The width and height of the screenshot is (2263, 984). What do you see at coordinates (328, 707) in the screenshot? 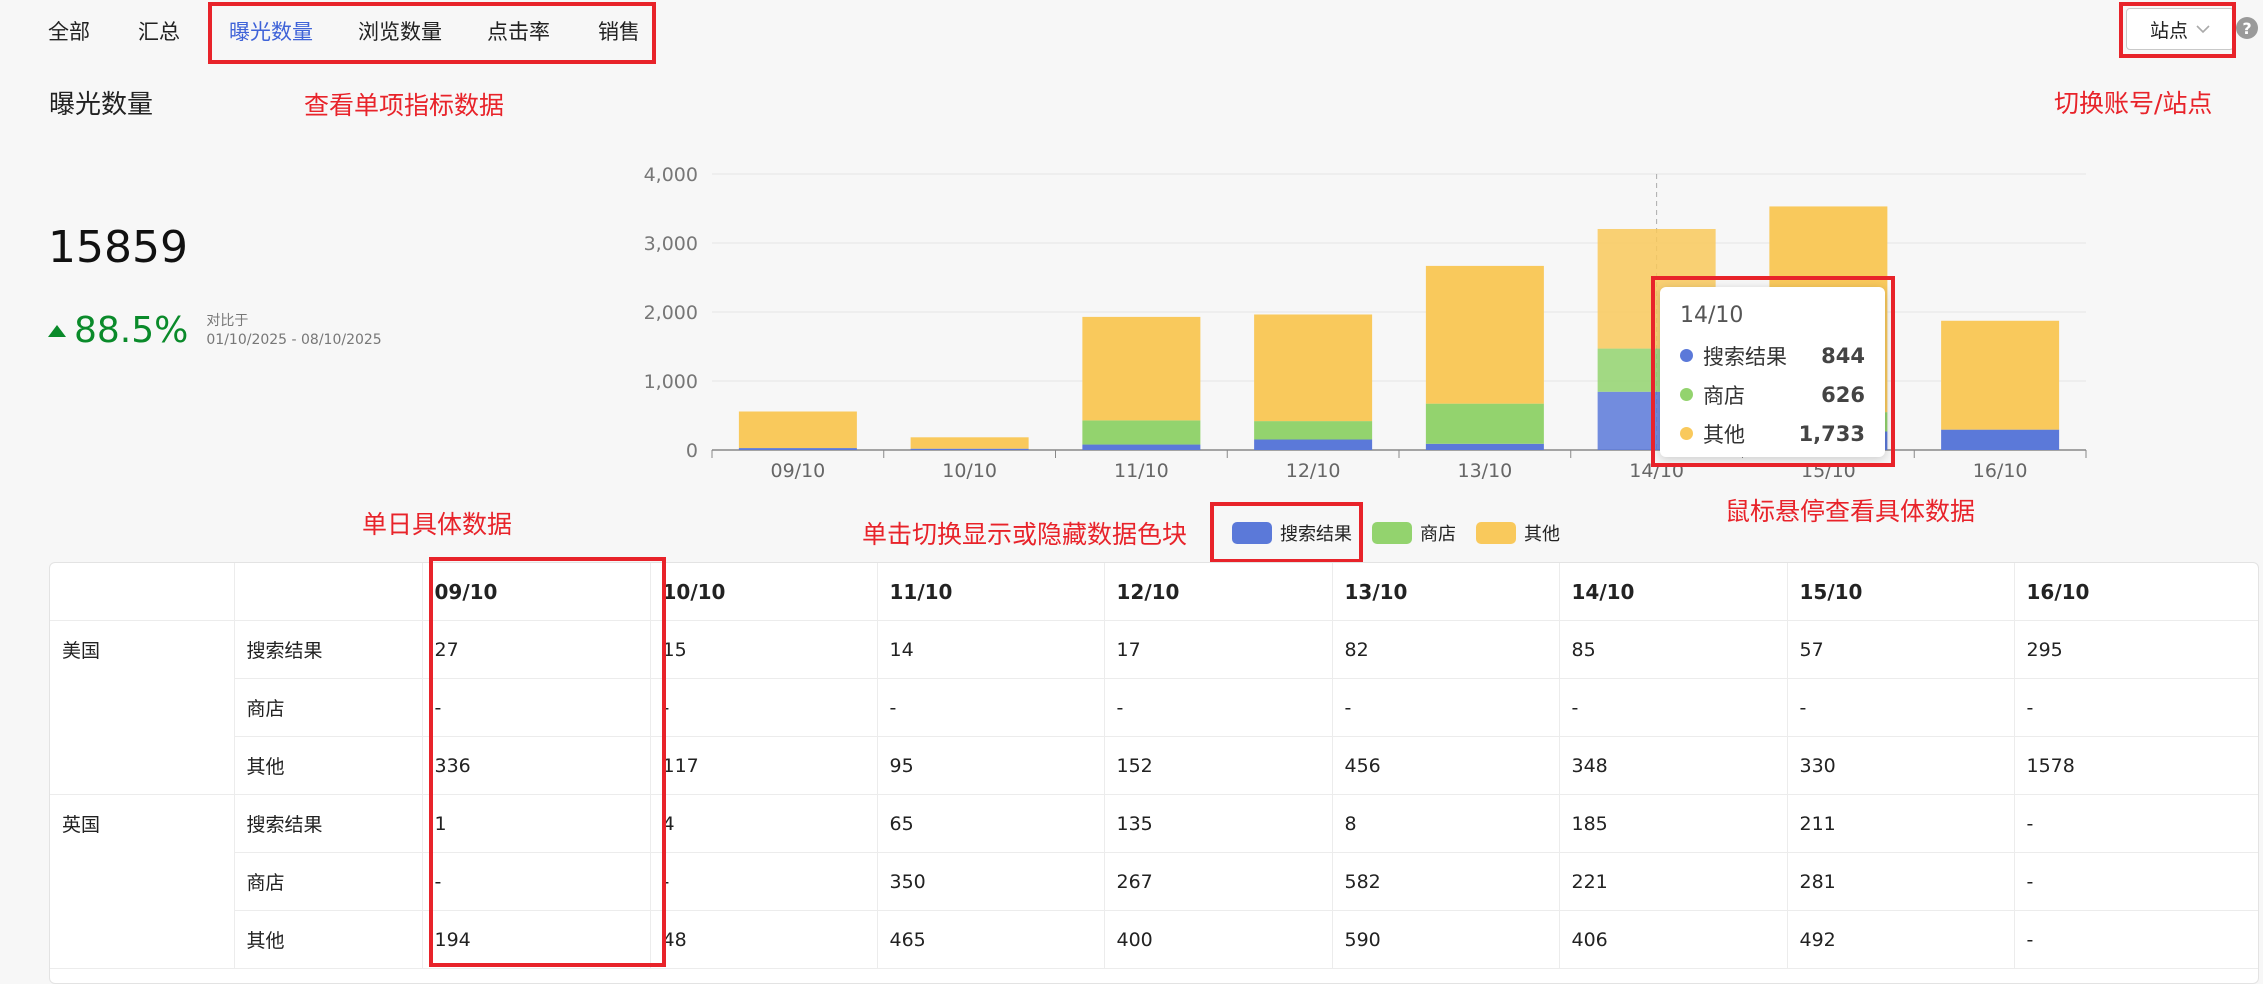
I see `metric-cell: 商店` at bounding box center [328, 707].